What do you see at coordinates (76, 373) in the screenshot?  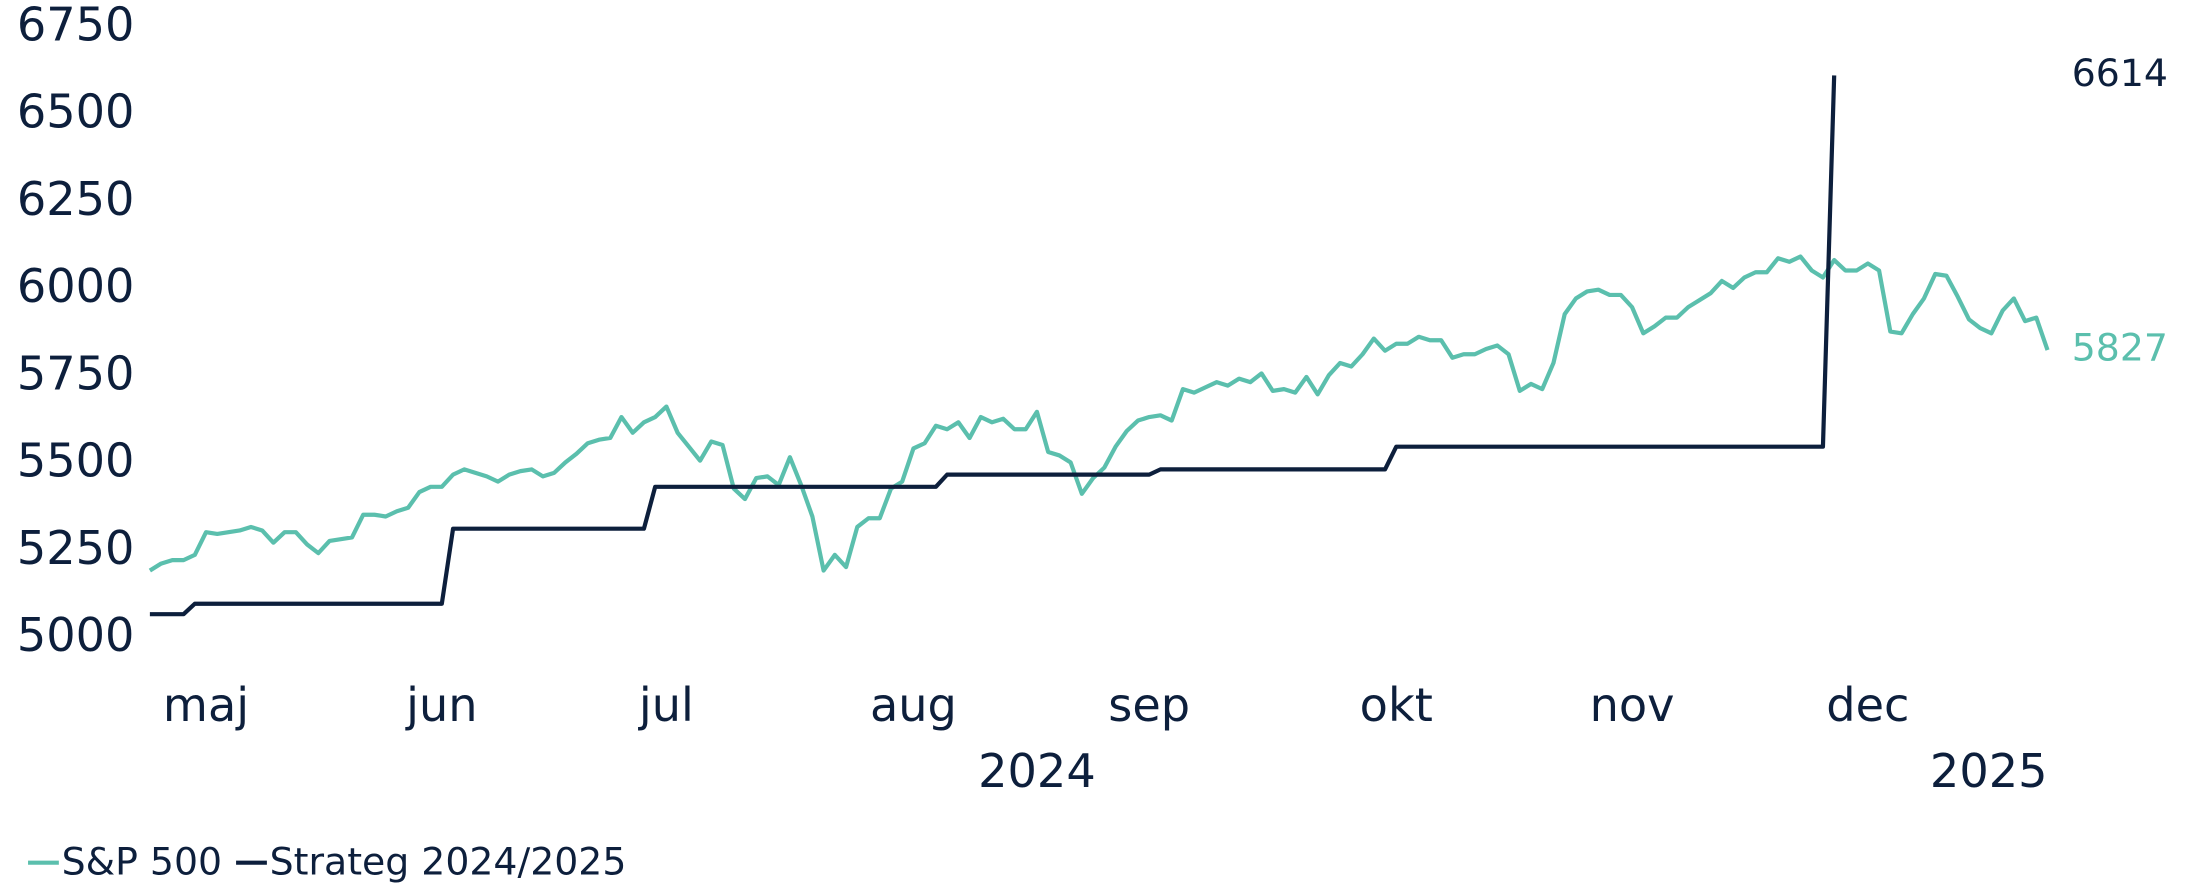 I see `y-tick-label: 5750` at bounding box center [76, 373].